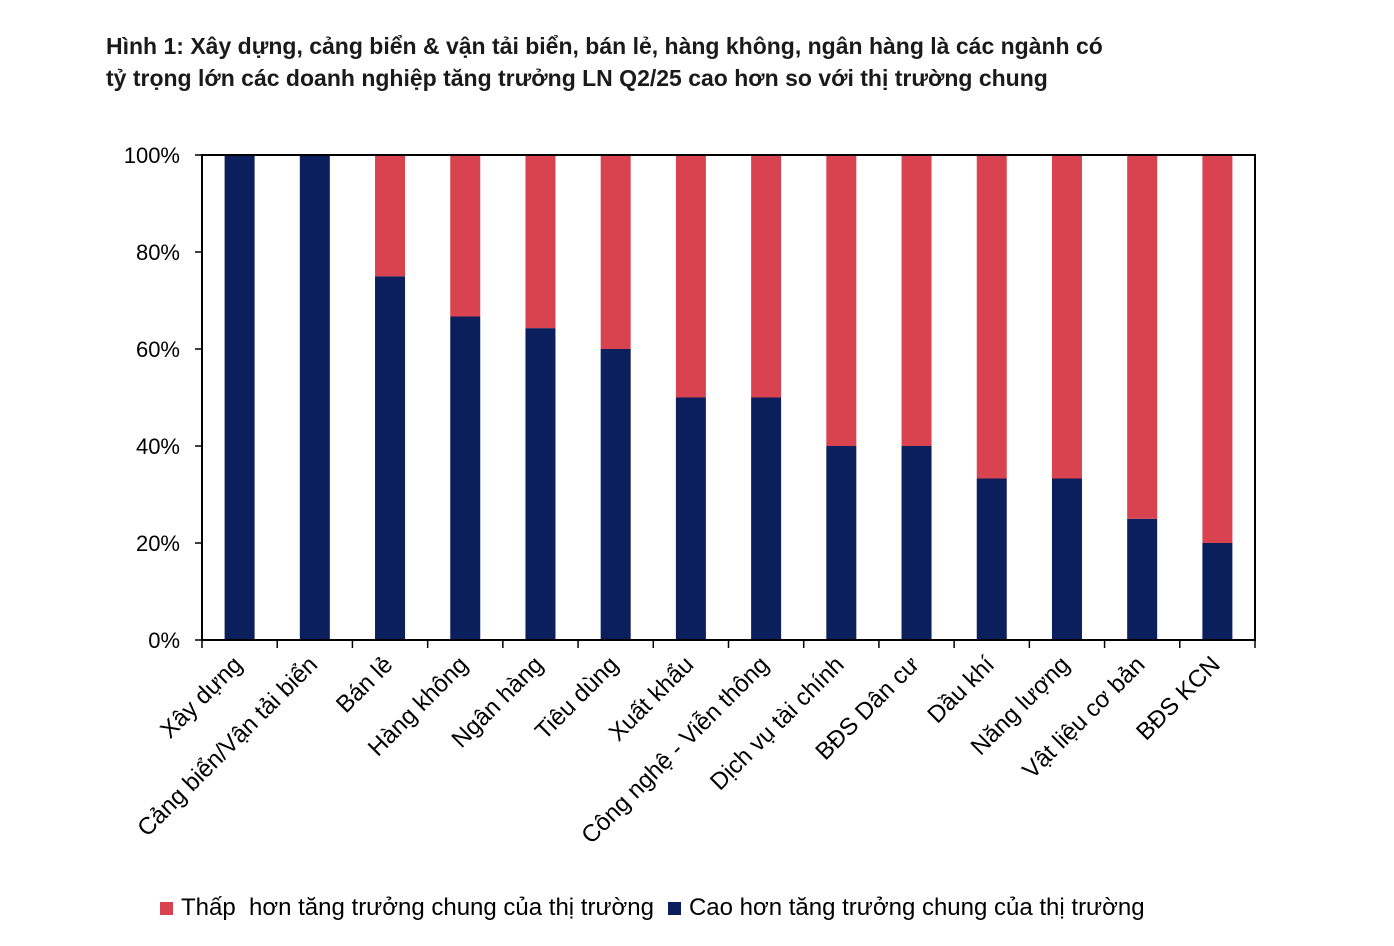 The width and height of the screenshot is (1394, 946). Describe the element at coordinates (158, 349) in the screenshot. I see `y-tick-label-3: 60%` at that location.